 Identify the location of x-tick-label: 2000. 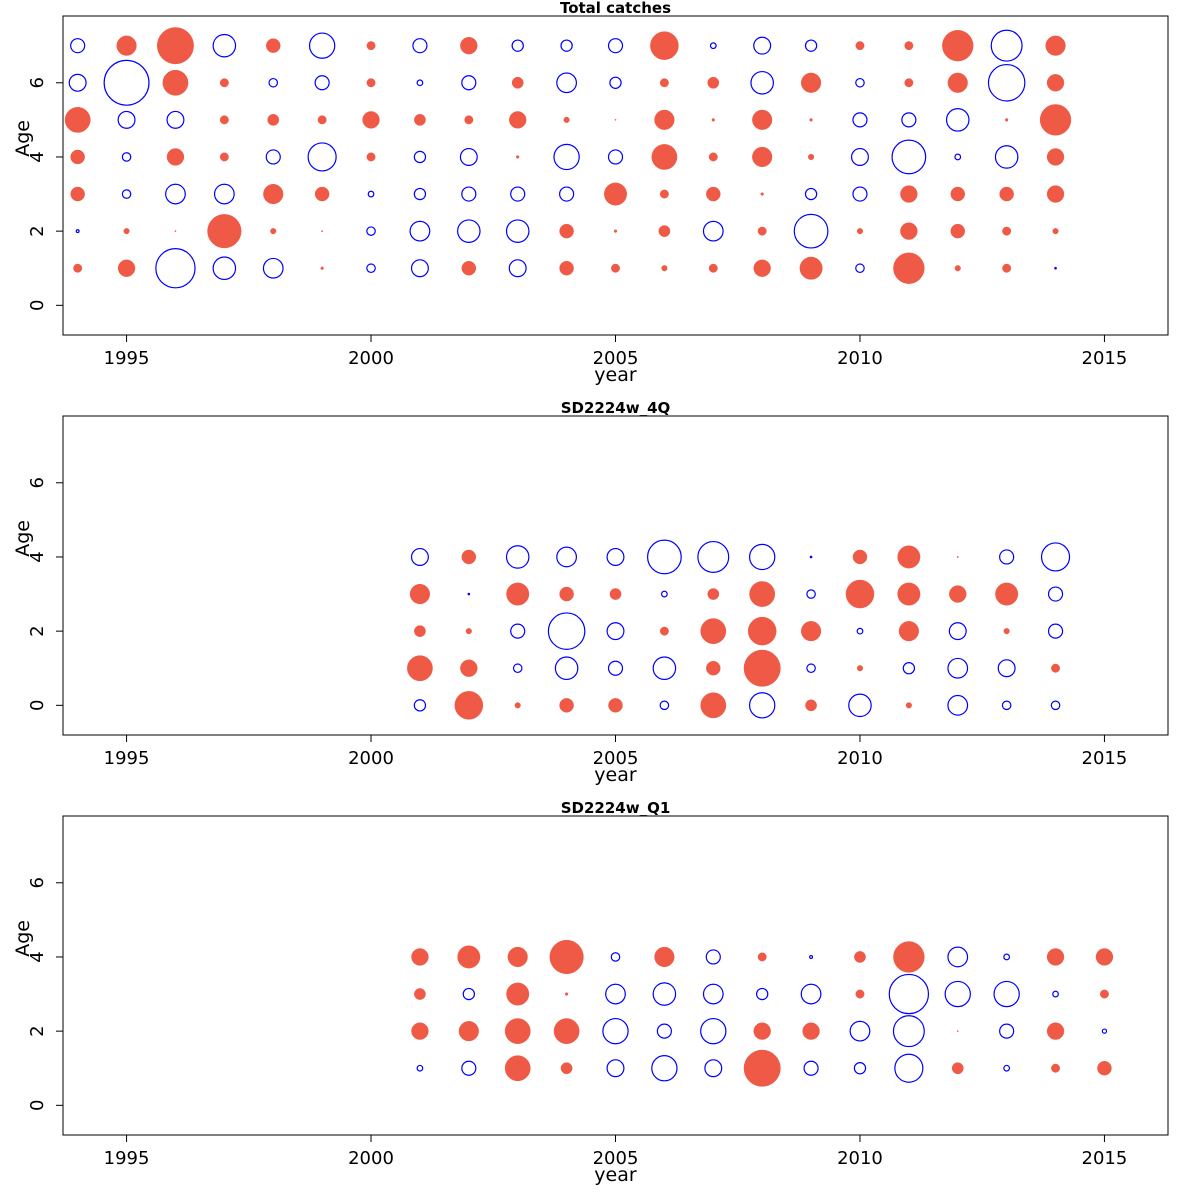
(371, 1158).